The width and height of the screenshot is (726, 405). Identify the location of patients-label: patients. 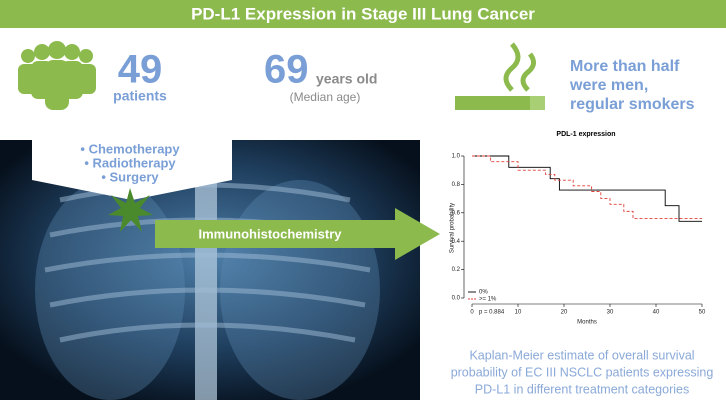
(140, 96).